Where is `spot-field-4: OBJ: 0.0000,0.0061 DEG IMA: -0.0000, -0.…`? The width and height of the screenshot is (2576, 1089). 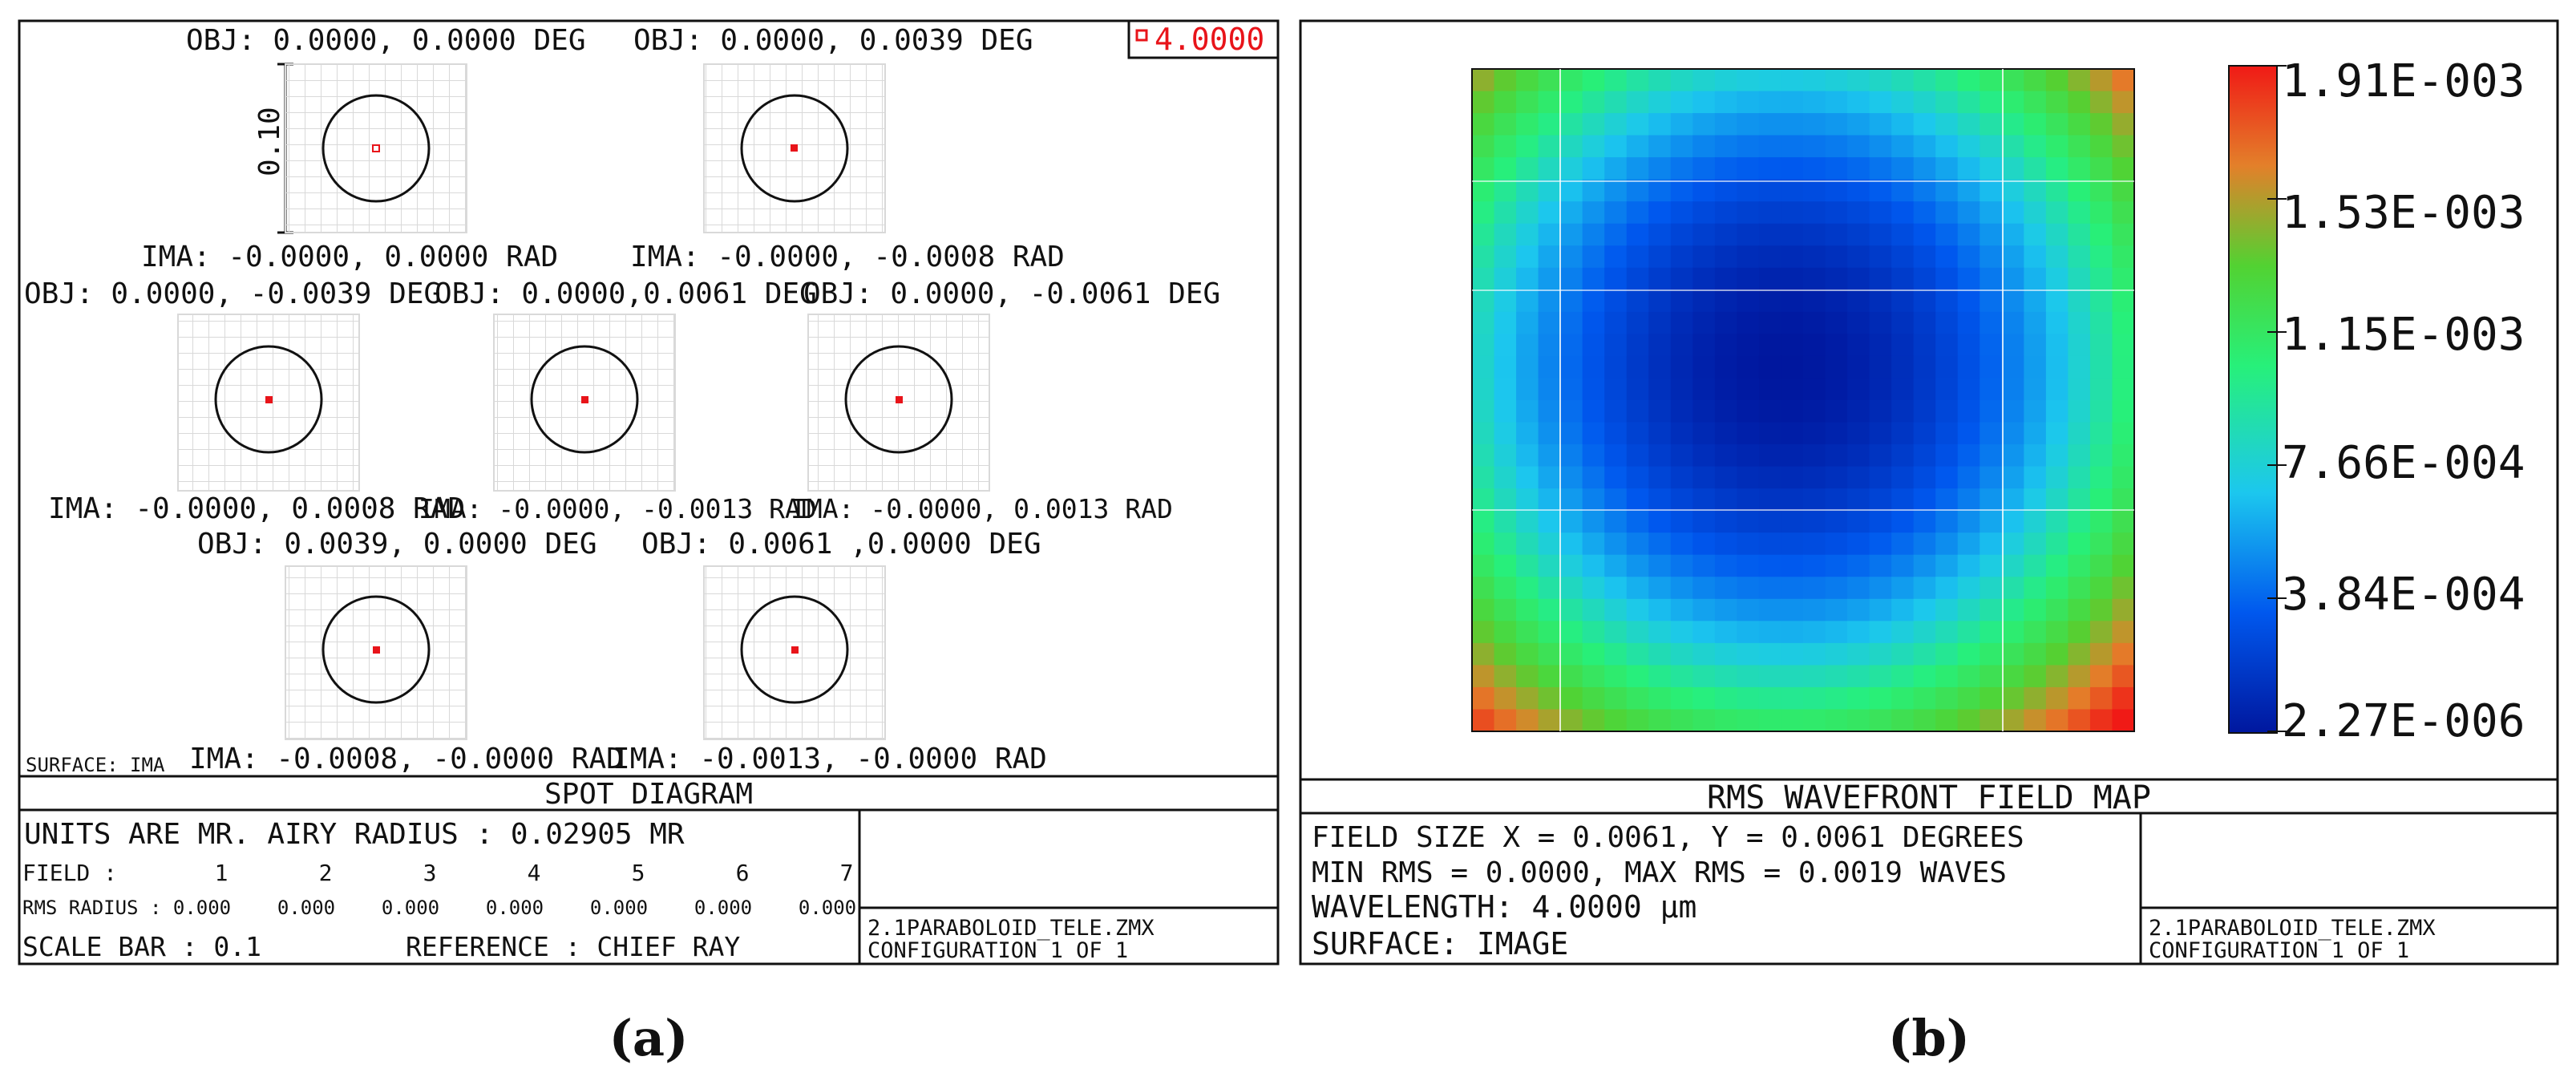
spot-field-4: OBJ: 0.0000,0.0061 DEG IMA: -0.0000, -0.… is located at coordinates (618, 401).